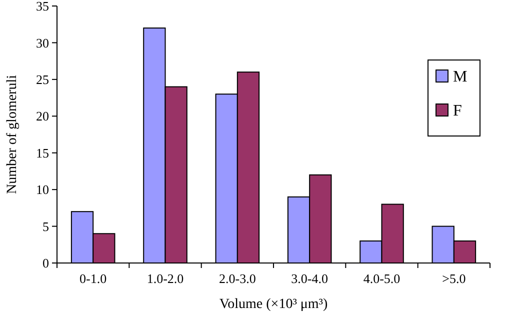 This screenshot has width=510, height=322. I want to click on x-tick-label: 4.0-5.0, so click(381, 278).